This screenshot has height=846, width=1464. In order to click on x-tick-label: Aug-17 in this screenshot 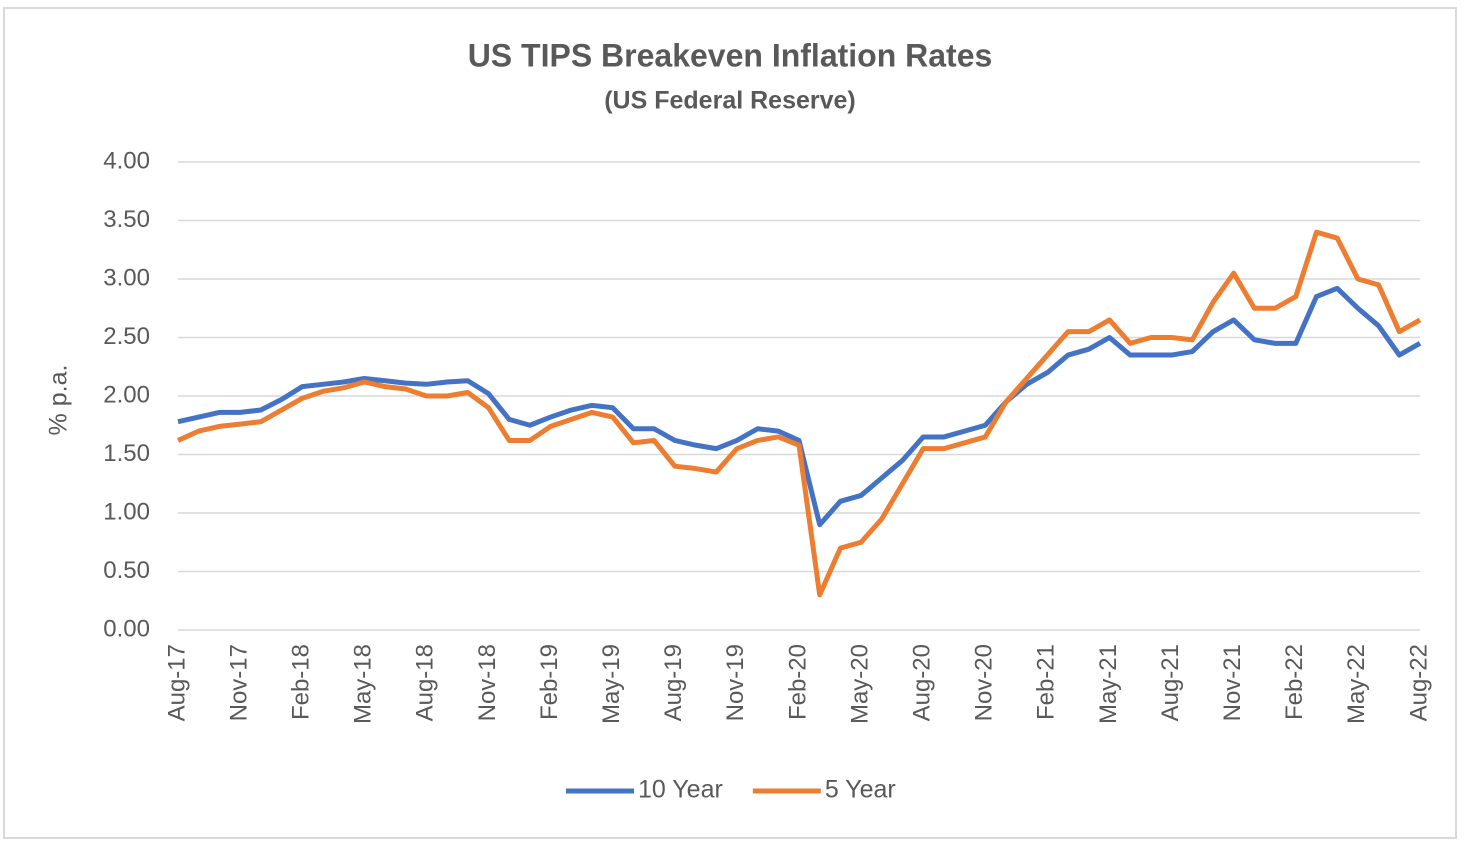, I will do `click(176, 682)`.